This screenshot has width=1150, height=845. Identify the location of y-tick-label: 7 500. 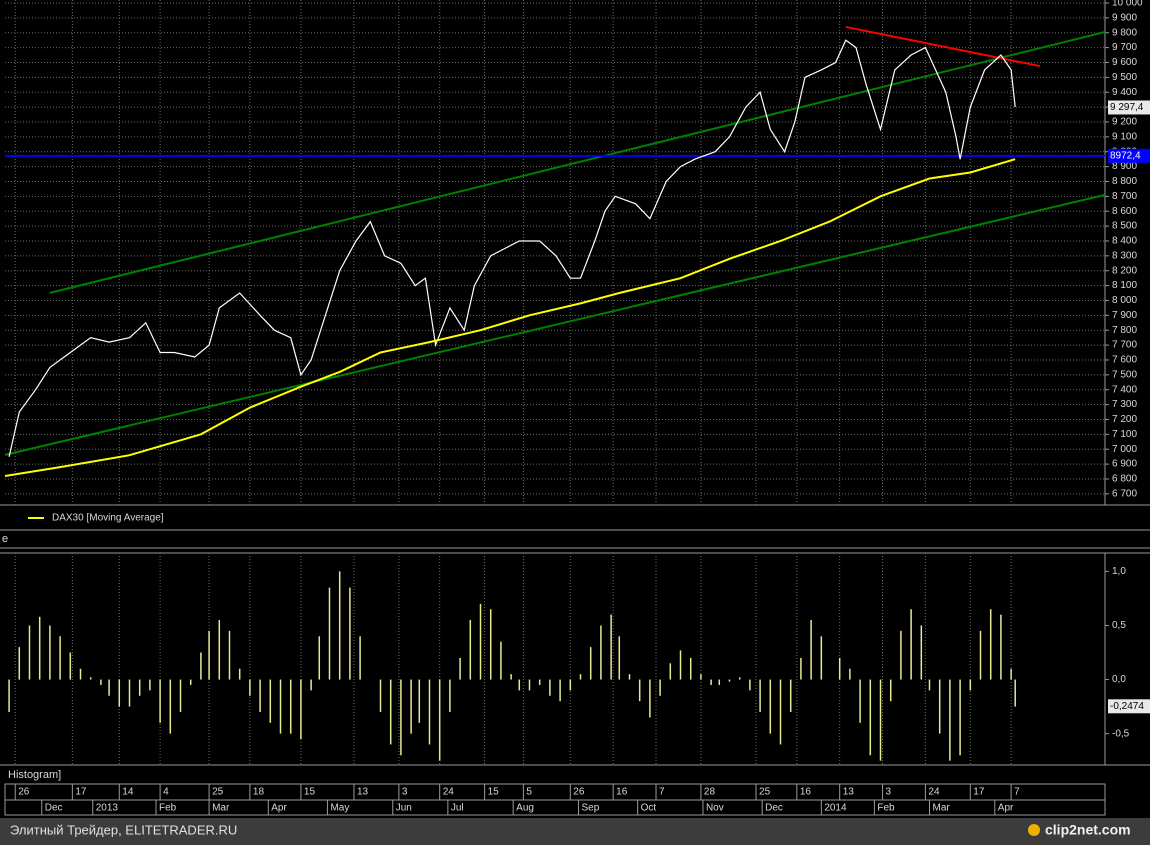
(1124, 374).